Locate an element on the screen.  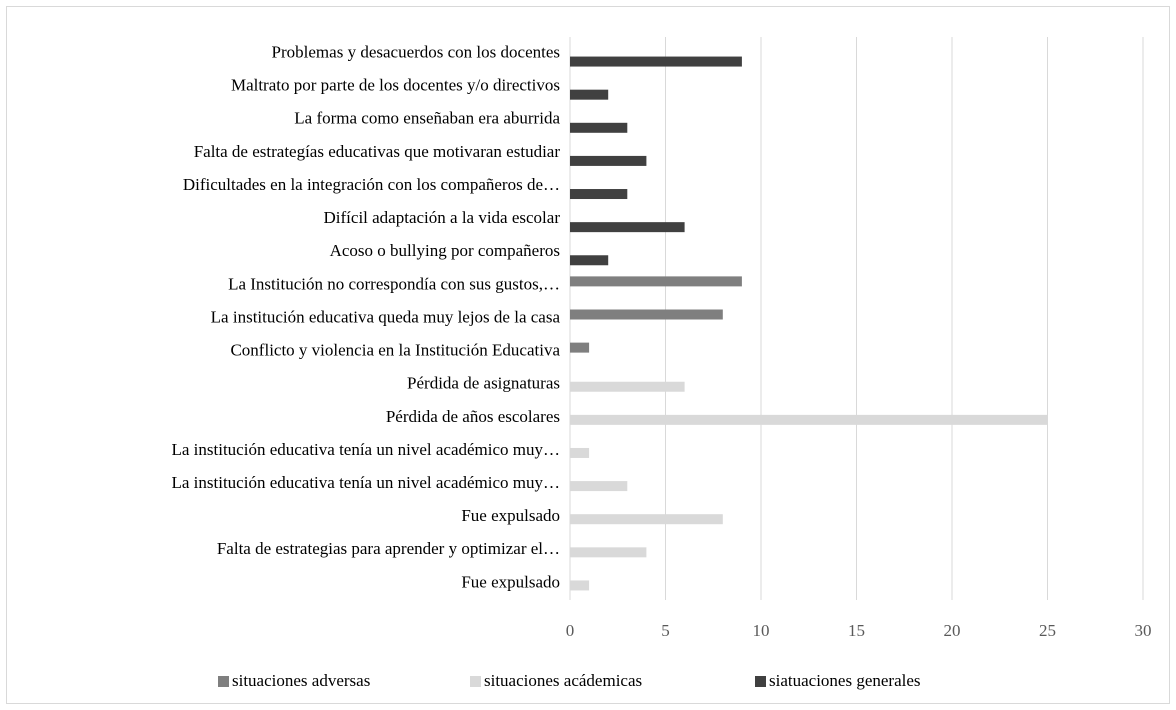
x-tick-label: 0 is located at coordinates (570, 630).